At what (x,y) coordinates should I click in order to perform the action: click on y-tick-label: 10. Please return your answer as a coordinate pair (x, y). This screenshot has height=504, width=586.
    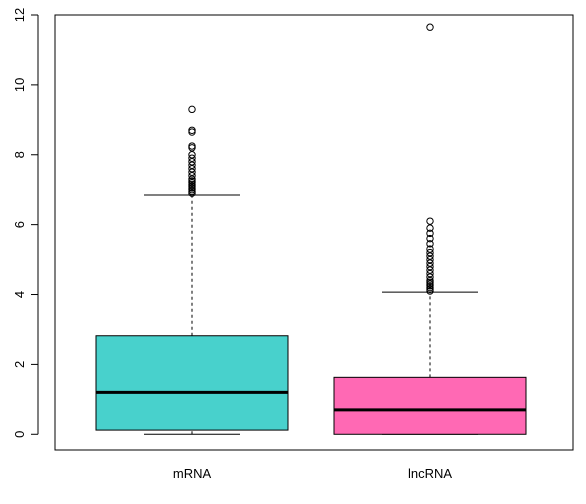
    Looking at the image, I should click on (19, 85).